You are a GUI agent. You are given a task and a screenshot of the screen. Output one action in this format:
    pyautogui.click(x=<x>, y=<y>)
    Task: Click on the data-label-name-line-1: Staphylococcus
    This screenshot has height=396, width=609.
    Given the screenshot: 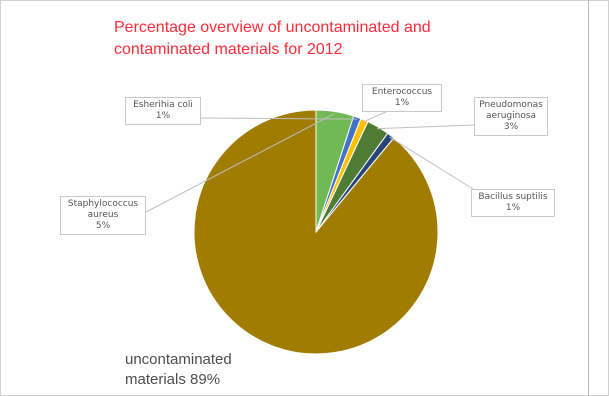 What is the action you would take?
    pyautogui.click(x=103, y=204)
    